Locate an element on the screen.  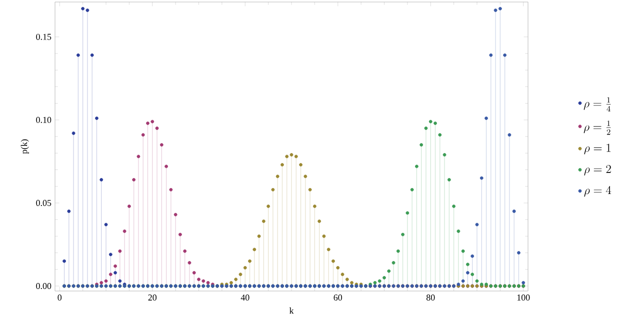
x-axis-title: k is located at coordinates (291, 310).